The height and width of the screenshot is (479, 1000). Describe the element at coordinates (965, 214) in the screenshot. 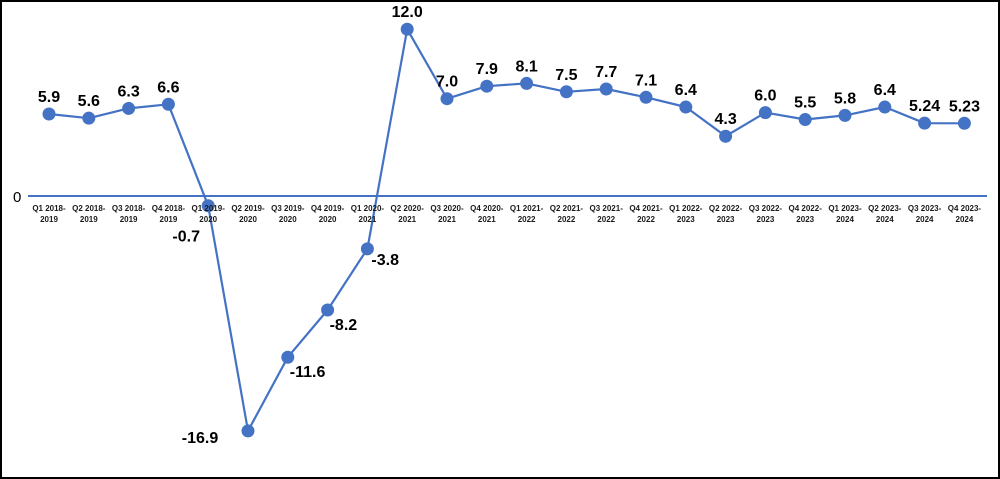

I see `x-tick-label-24: Q4 2023-2024` at that location.